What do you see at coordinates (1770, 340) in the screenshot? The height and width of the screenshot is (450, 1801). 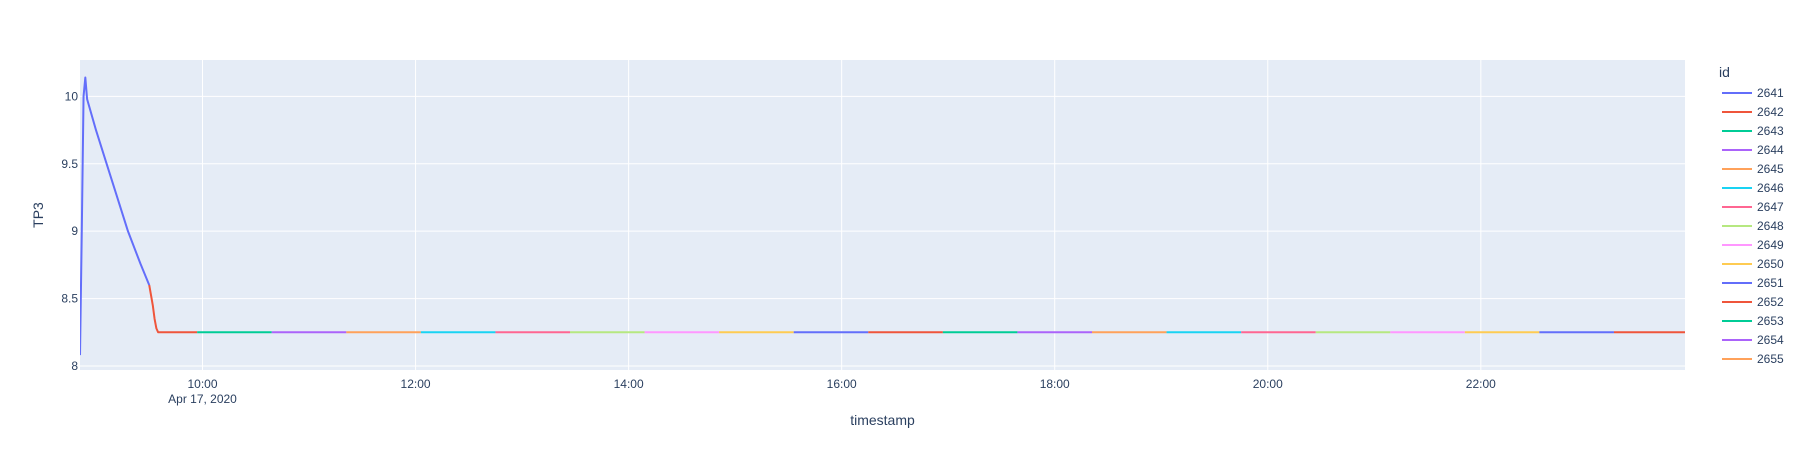 I see `legend-item-2654: 2654` at bounding box center [1770, 340].